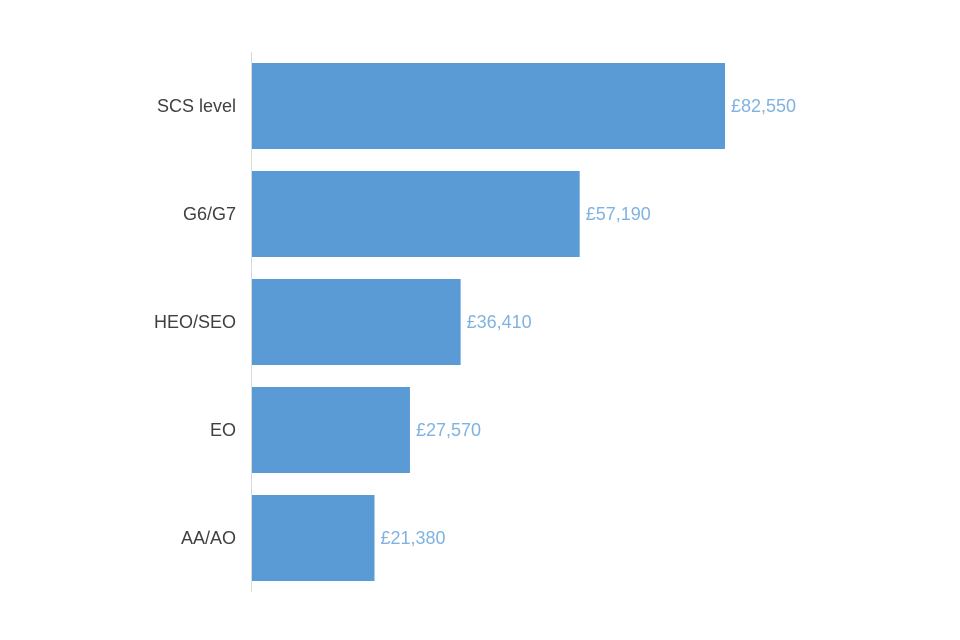  I want to click on data-label: £21,380, so click(413, 538).